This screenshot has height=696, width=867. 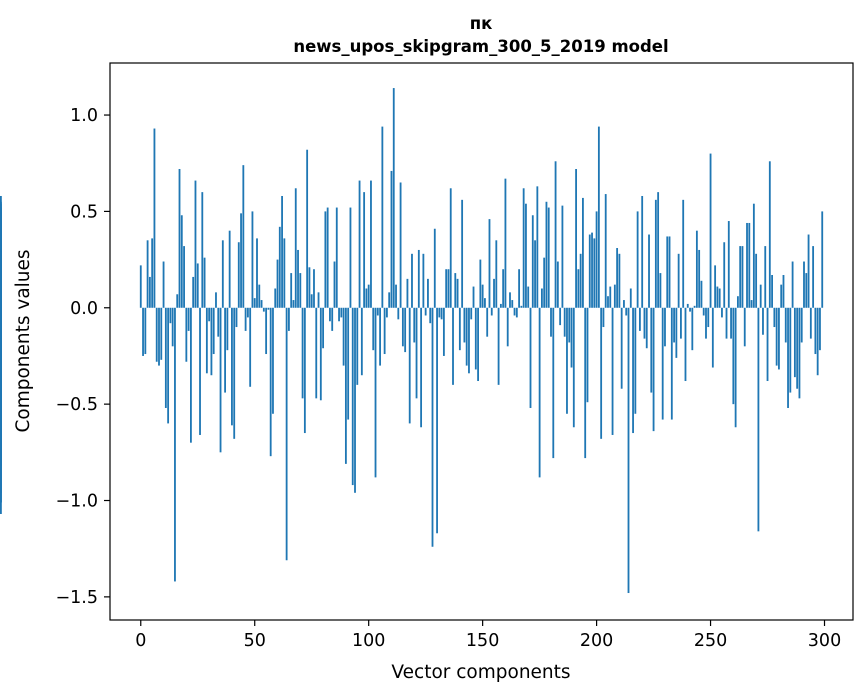 I want to click on x-tick-label: 50, so click(x=255, y=641).